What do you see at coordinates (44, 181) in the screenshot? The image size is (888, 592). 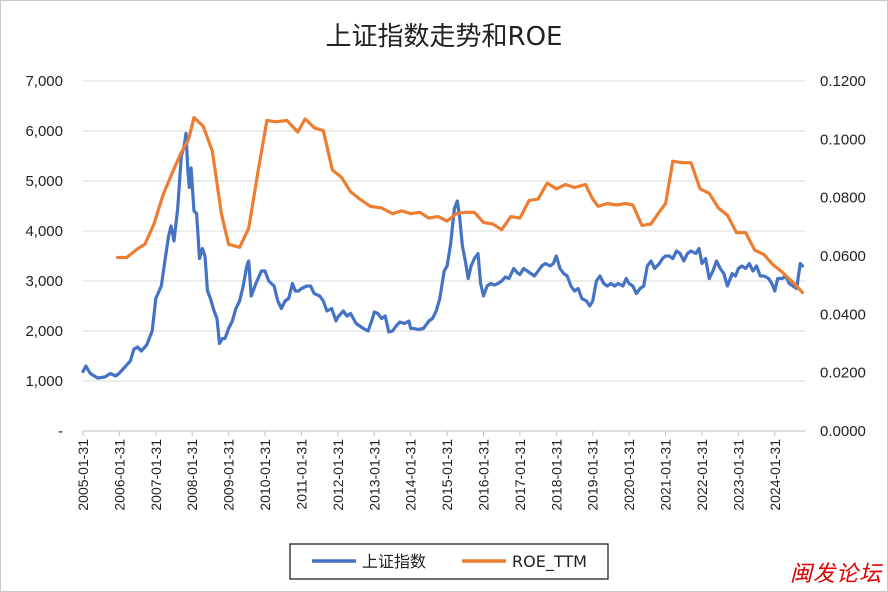 I see `left-tick-label: 5,000` at bounding box center [44, 181].